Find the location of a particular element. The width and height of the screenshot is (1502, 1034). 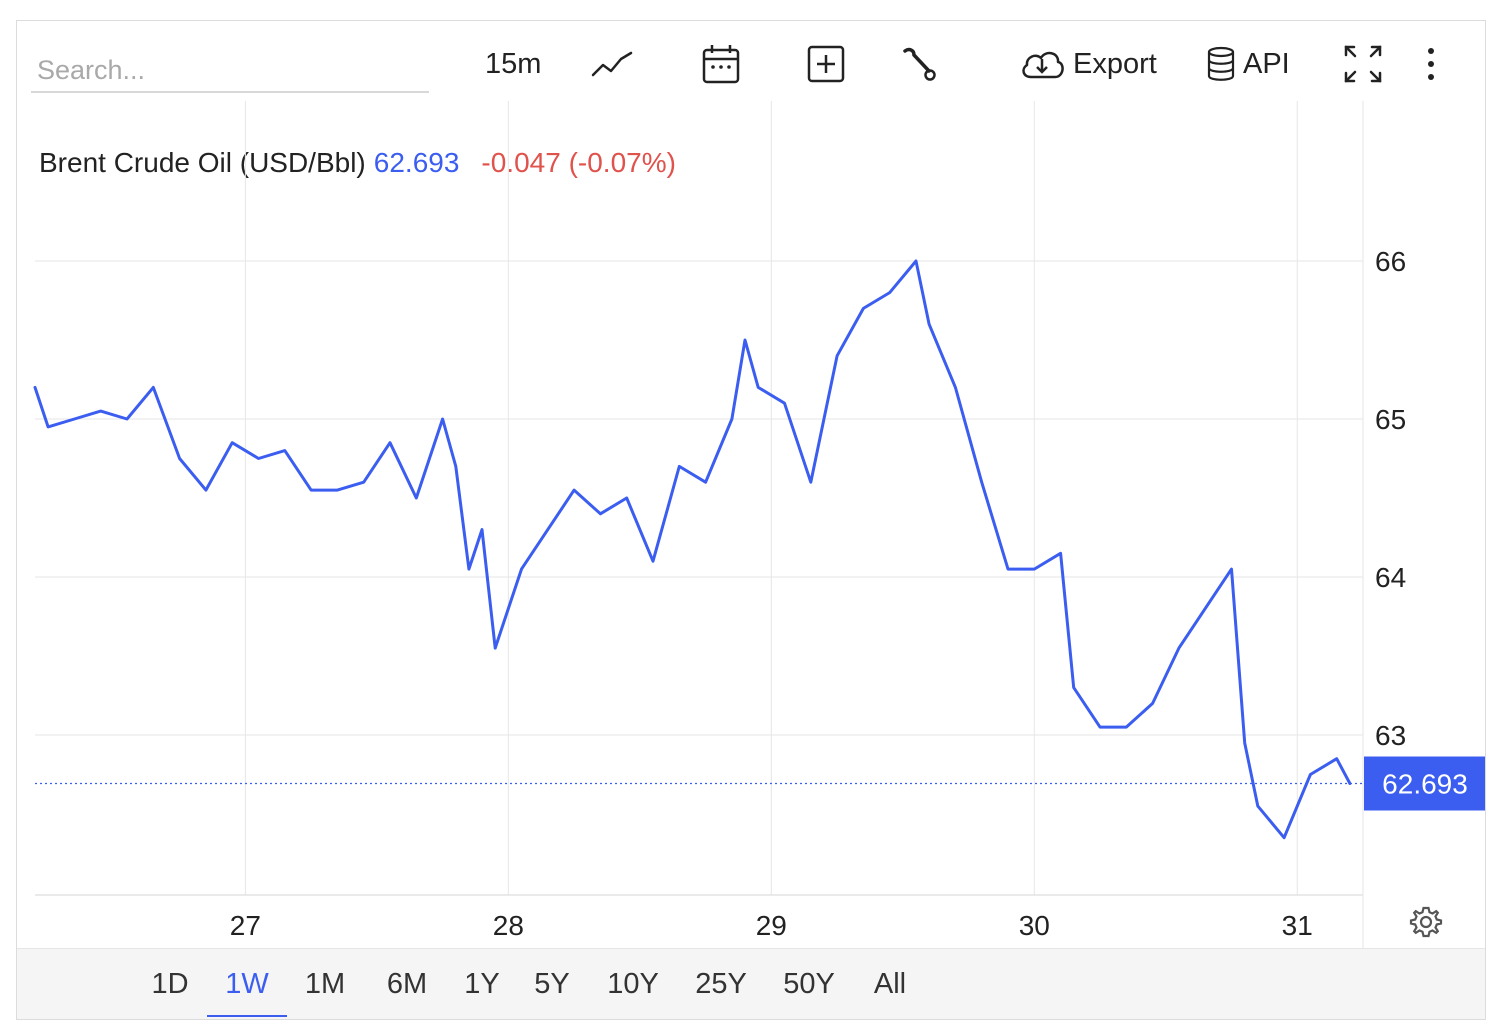

last-price-tag is located at coordinates (1424, 783).